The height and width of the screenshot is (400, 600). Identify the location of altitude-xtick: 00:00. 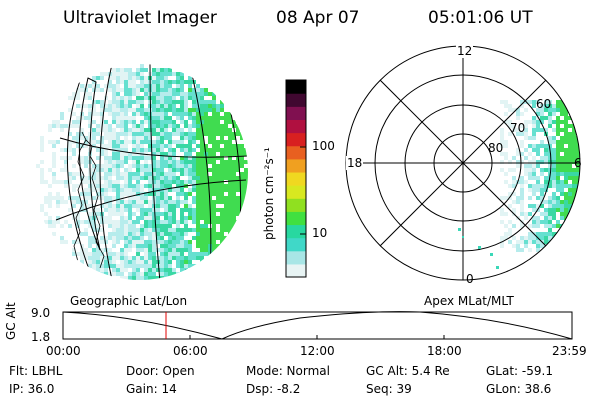
(63, 351).